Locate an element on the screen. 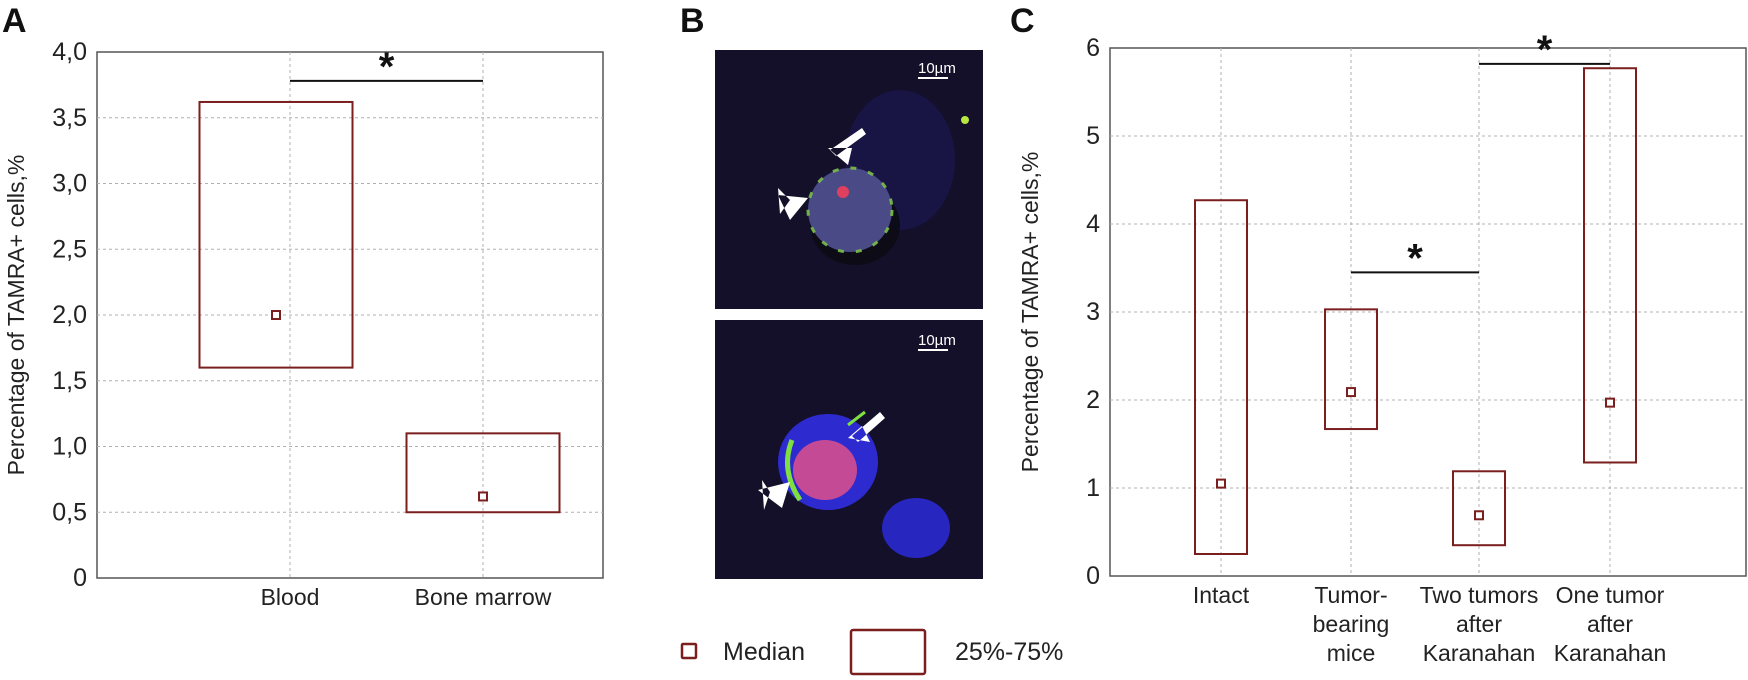 This screenshot has width=1748, height=680. scale-bar-label-top: 10µm is located at coordinates (937, 68).